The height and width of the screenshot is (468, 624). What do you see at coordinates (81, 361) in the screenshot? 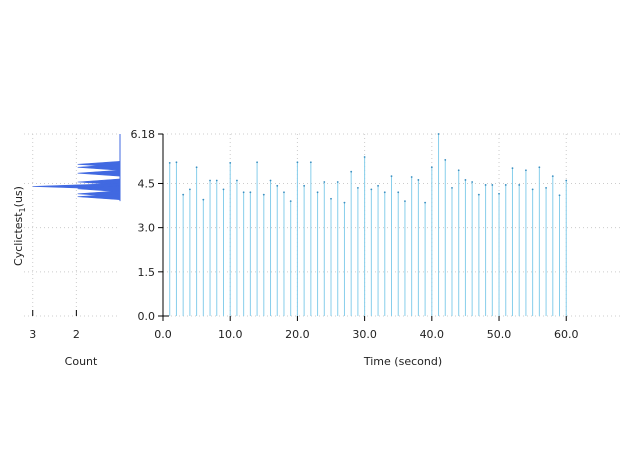
I see `histogram-x-axis-title: Count` at bounding box center [81, 361].